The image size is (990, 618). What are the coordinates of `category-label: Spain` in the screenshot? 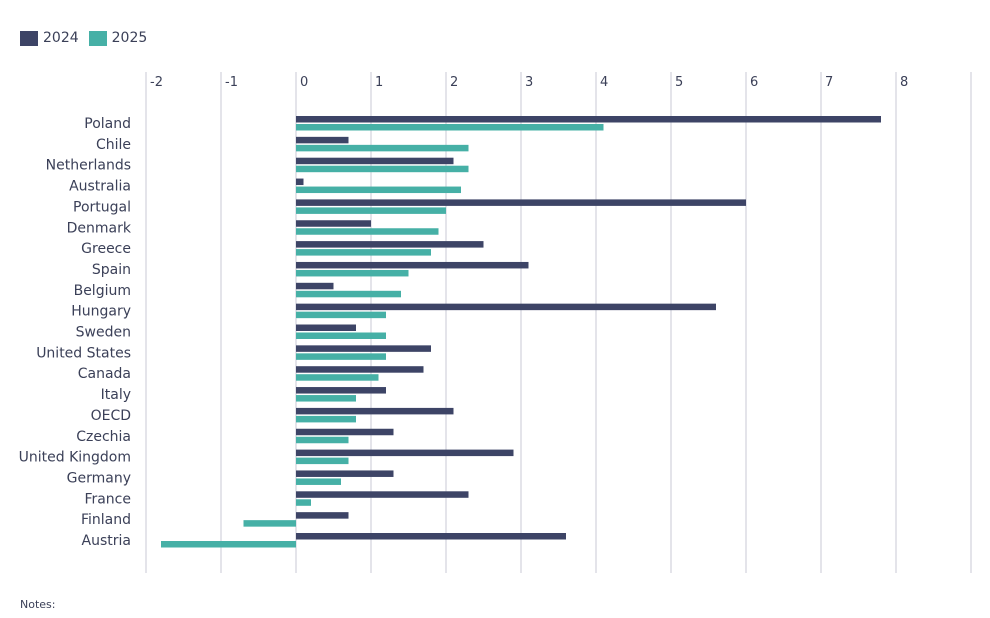 It's located at (111, 270).